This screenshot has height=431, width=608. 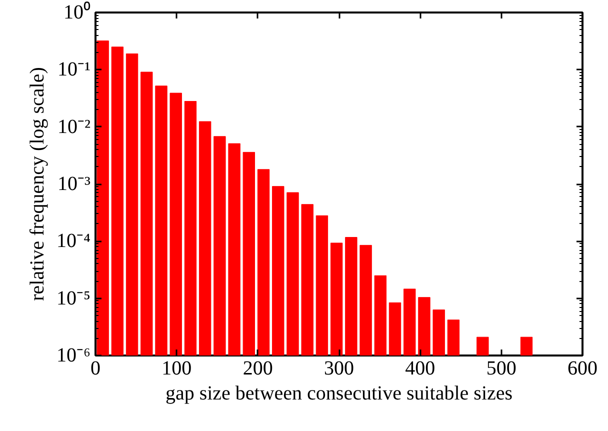 I want to click on x-tick-label: 400, so click(x=420, y=369).